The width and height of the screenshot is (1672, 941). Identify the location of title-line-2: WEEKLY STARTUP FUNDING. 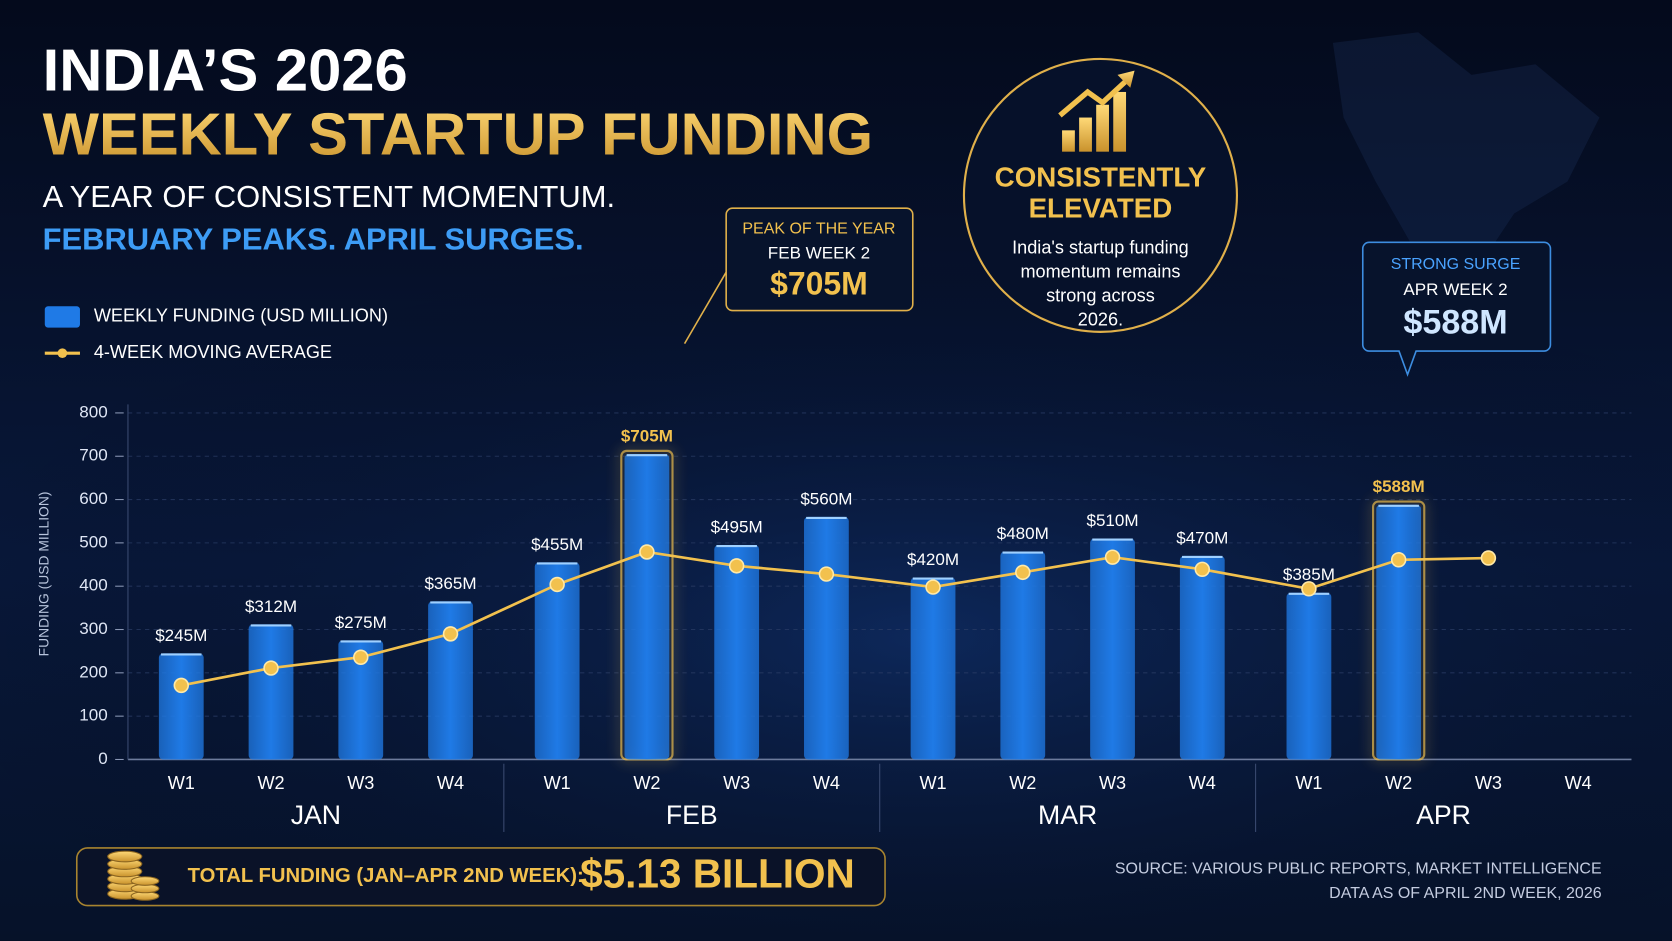
(458, 134).